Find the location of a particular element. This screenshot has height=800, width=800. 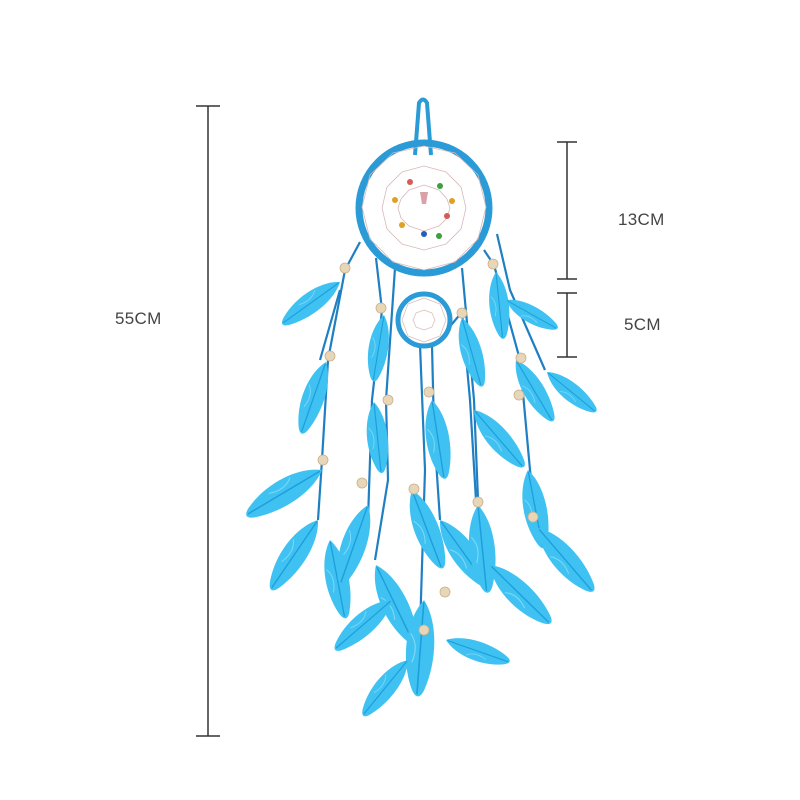

wooden-beads is located at coordinates (428, 447).